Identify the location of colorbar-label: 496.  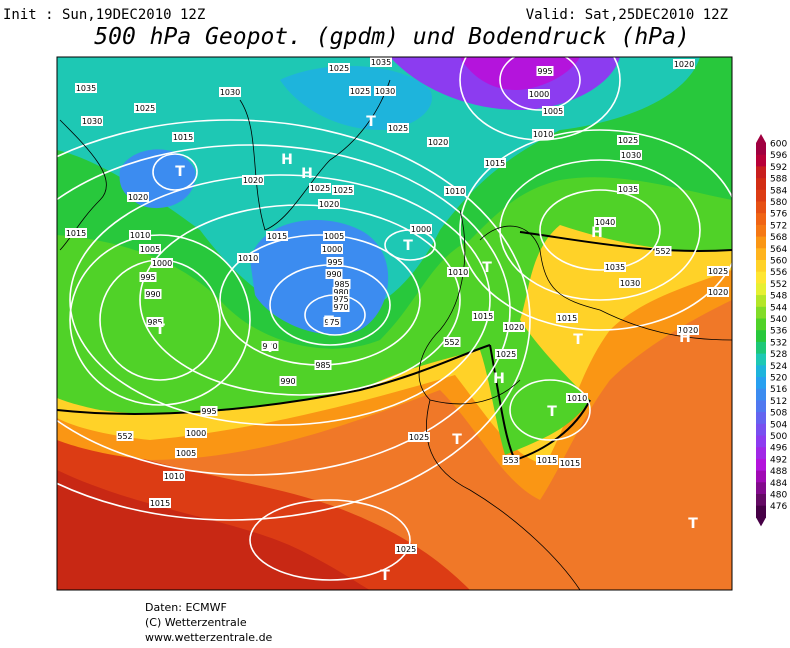
(778, 449).